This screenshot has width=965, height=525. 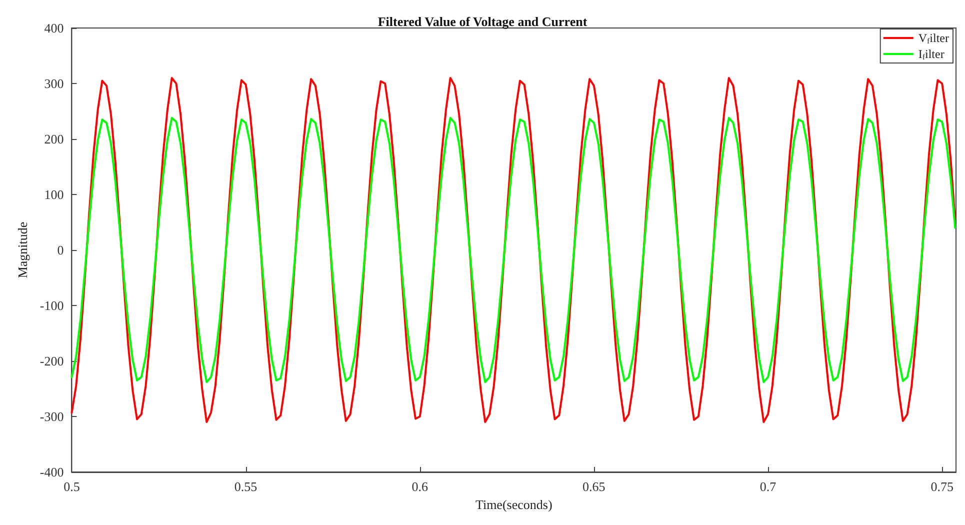 What do you see at coordinates (54, 194) in the screenshot?
I see `y-tick-label: 100` at bounding box center [54, 194].